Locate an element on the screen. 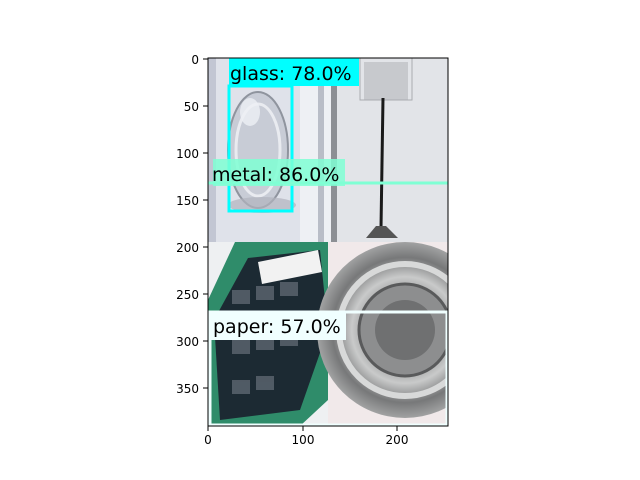  detection-label: paper: 57.0% is located at coordinates (277, 327).